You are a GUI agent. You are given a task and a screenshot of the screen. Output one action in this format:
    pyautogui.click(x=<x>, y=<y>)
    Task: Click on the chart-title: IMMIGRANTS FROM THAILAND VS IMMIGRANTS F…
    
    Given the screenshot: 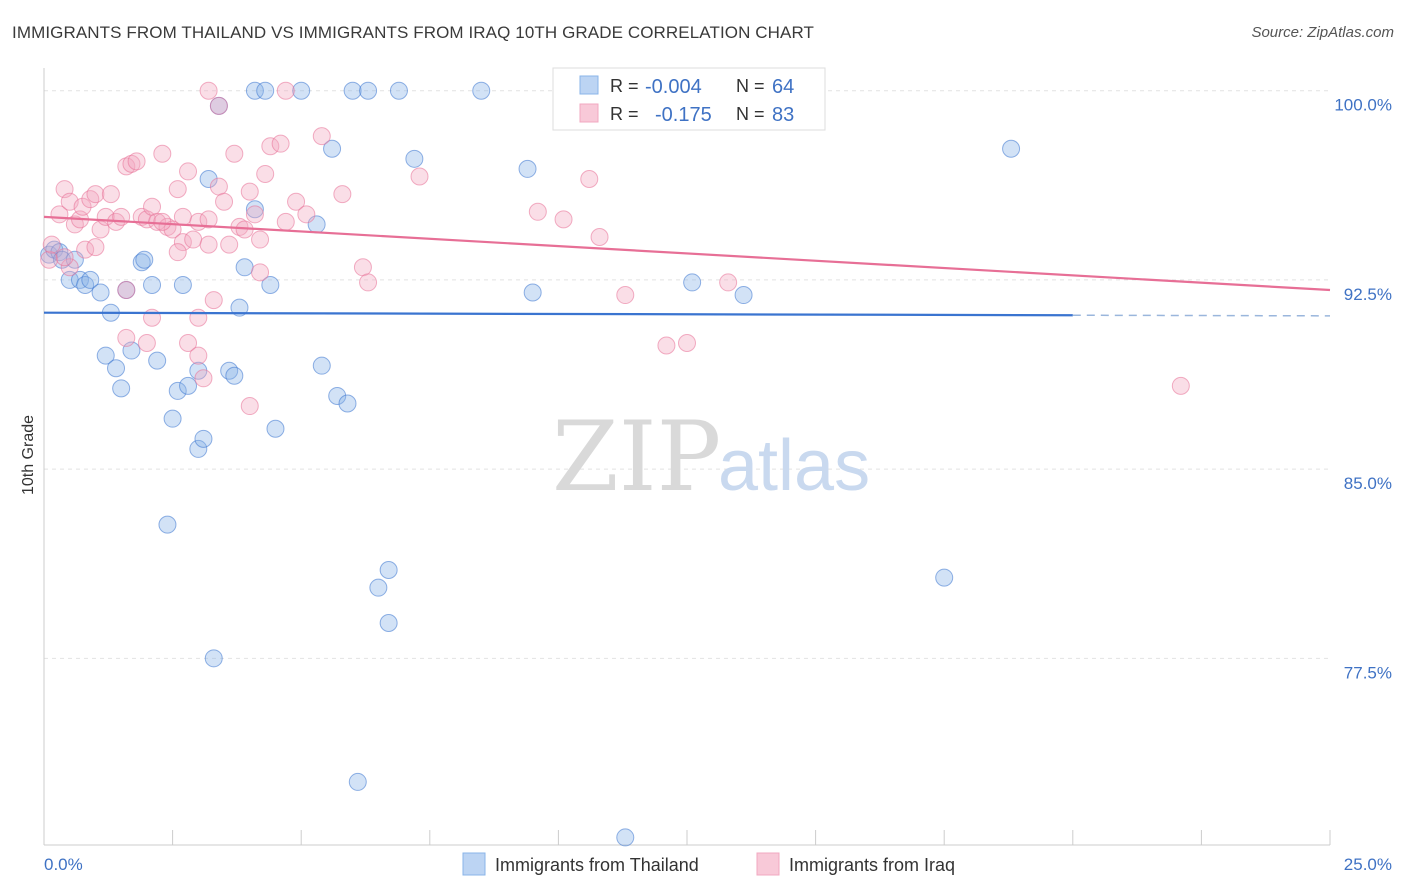 What is the action you would take?
    pyautogui.click(x=413, y=32)
    